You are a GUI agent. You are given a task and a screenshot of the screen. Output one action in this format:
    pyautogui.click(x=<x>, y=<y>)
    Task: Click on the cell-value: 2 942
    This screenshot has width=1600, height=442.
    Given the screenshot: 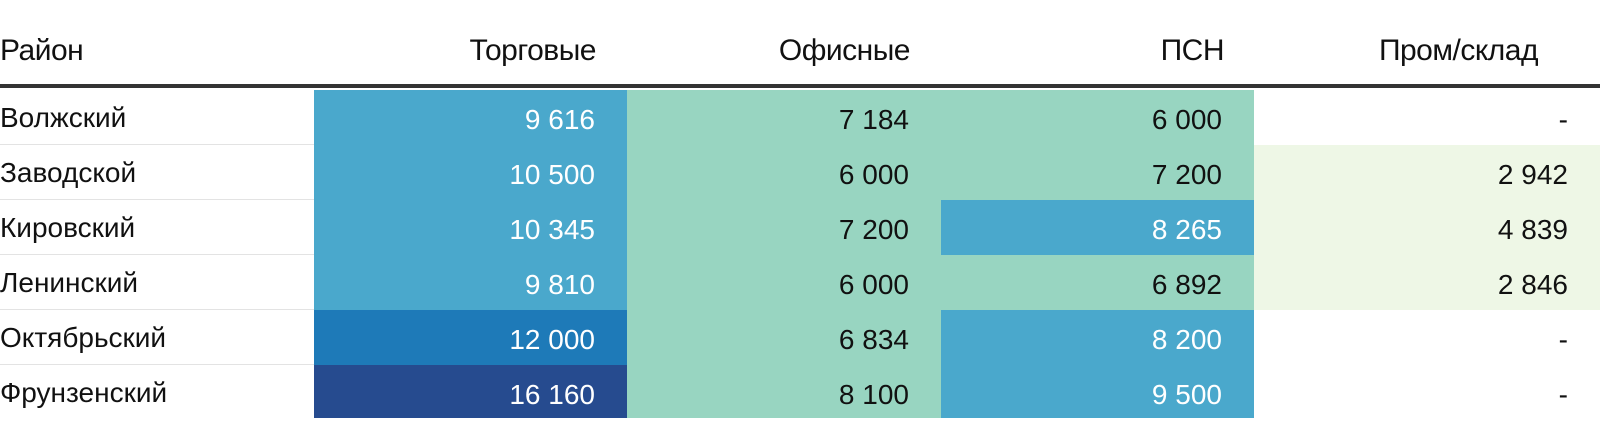 What is the action you would take?
    pyautogui.click(x=1532, y=174)
    